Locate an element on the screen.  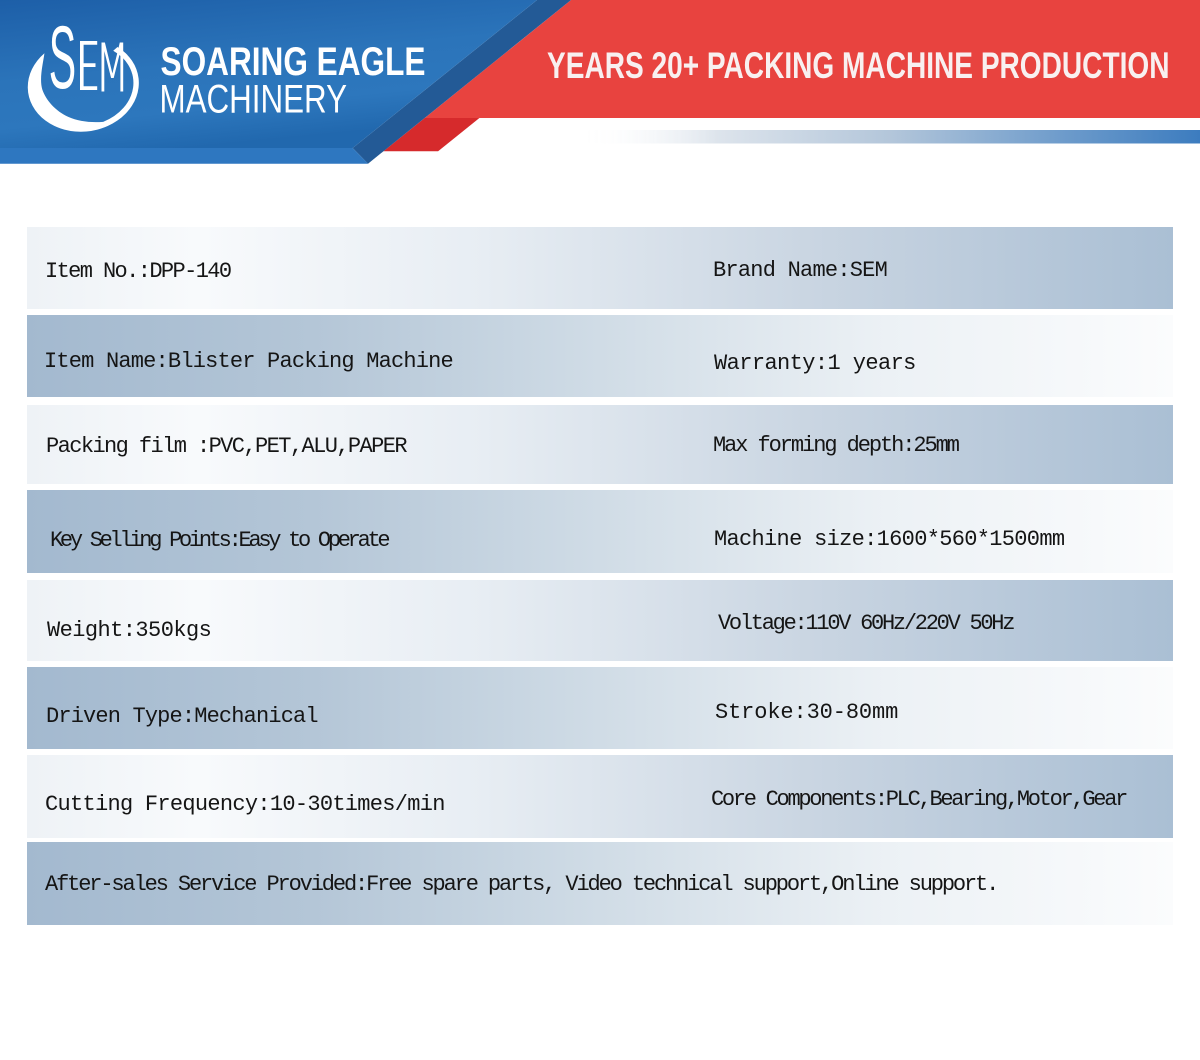
svg-text:YEARS 20+ PACKING MACHINE PROD: YEARS 20+ PACKING MACHINE PRODUCTION is located at coordinates (858, 65).